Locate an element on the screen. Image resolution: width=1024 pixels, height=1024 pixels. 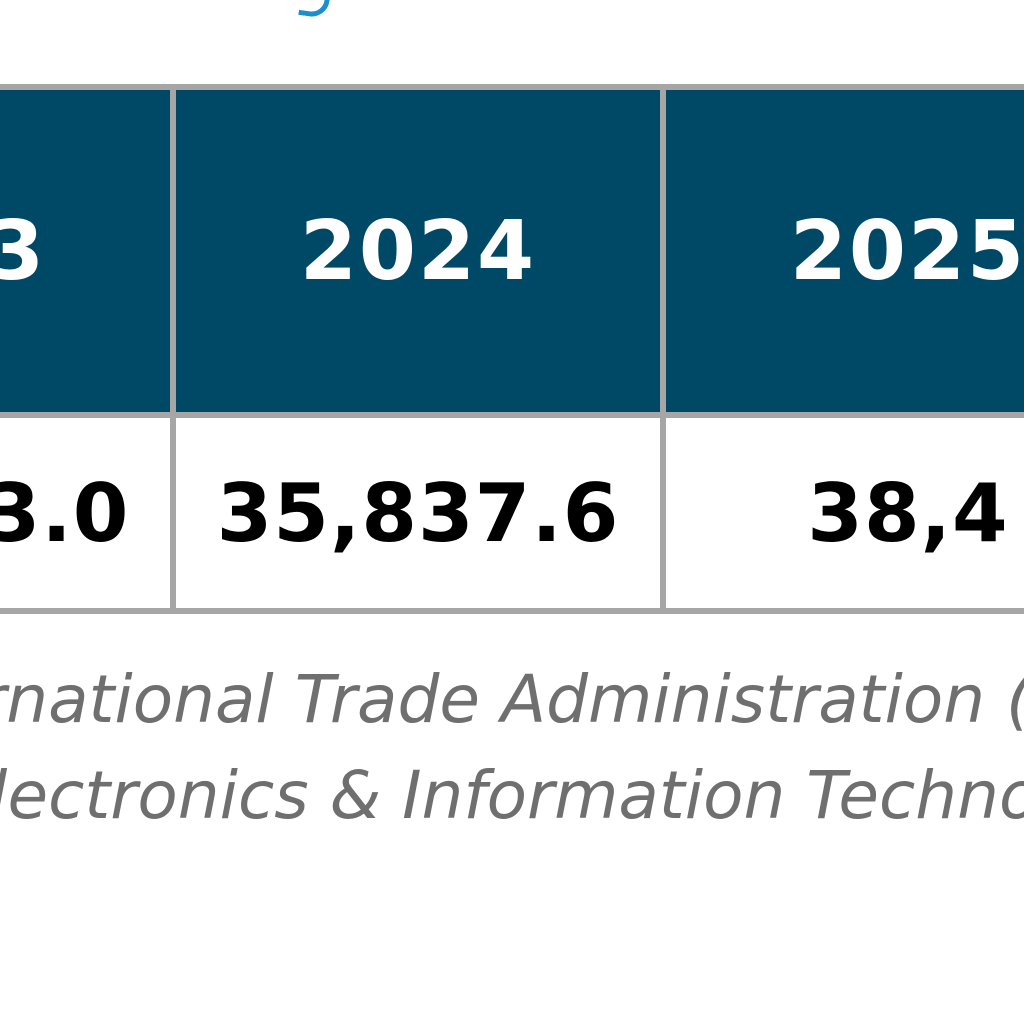
header-cell-2025: 2025 is located at coordinates (842, 251).